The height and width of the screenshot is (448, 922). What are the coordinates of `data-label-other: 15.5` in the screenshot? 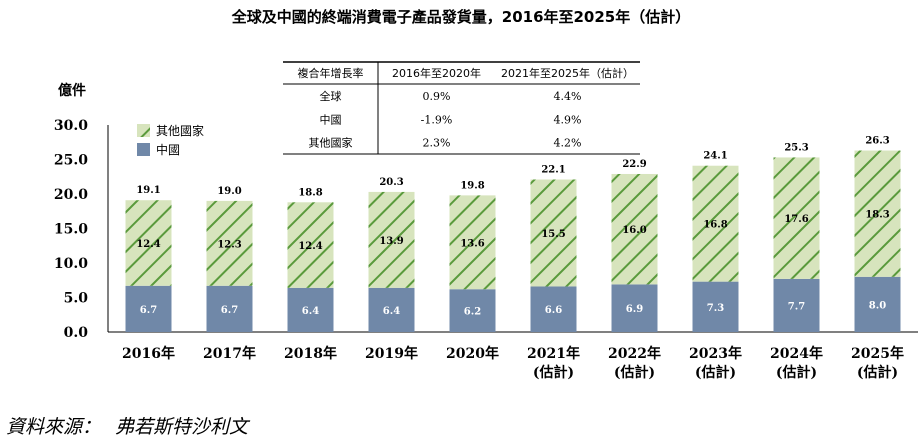 It's located at (553, 234).